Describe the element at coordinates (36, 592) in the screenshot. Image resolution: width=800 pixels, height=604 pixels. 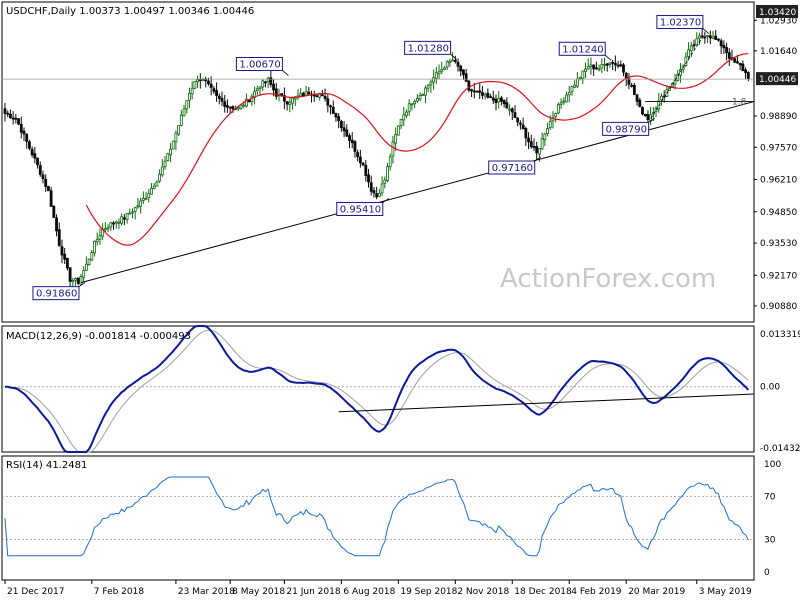
I see `x-tick-label: 21 Dec 2017` at that location.